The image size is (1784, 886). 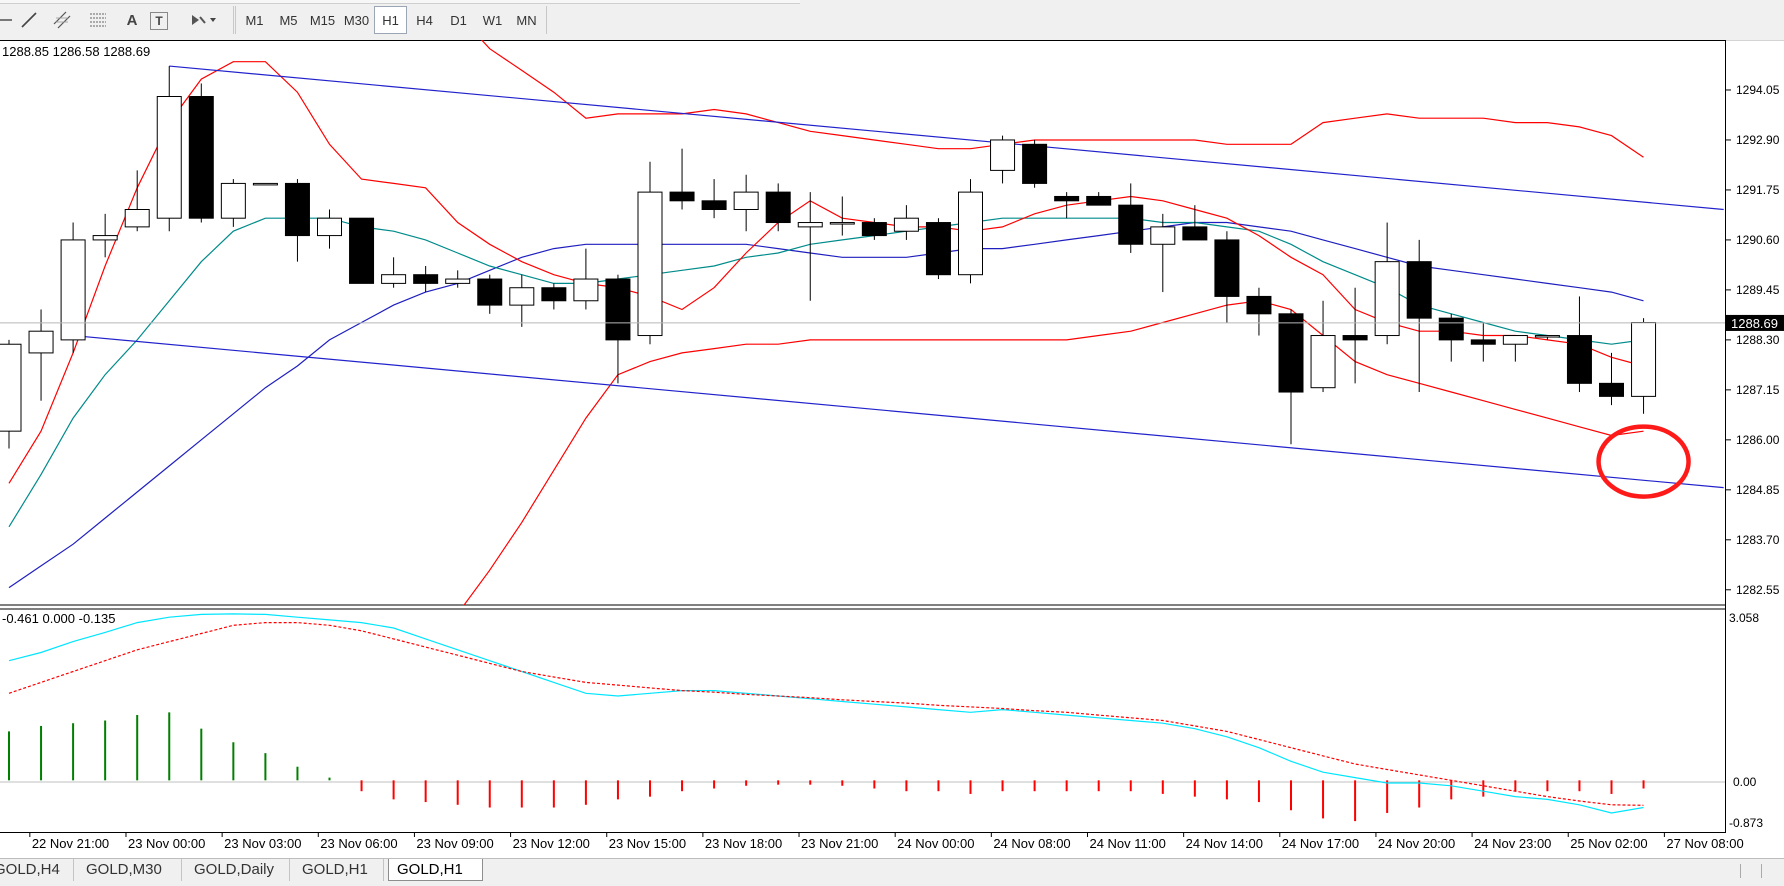 I want to click on text-tool-icon: A, so click(x=132, y=20).